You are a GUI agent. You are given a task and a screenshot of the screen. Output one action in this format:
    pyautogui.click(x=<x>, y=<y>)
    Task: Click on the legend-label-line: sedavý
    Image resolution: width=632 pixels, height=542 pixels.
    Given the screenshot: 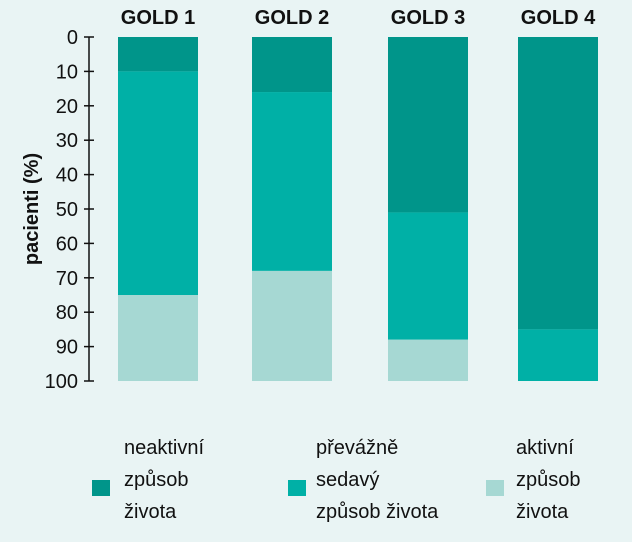 What is the action you would take?
    pyautogui.click(x=348, y=480)
    